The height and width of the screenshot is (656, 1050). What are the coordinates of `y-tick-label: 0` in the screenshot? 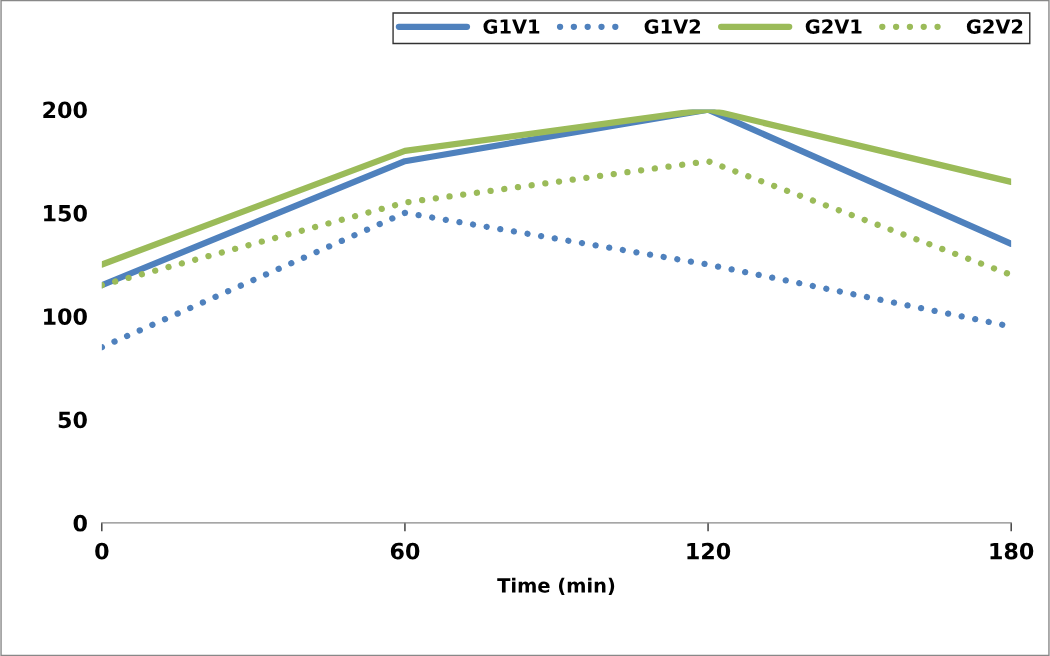 It's located at (80, 523).